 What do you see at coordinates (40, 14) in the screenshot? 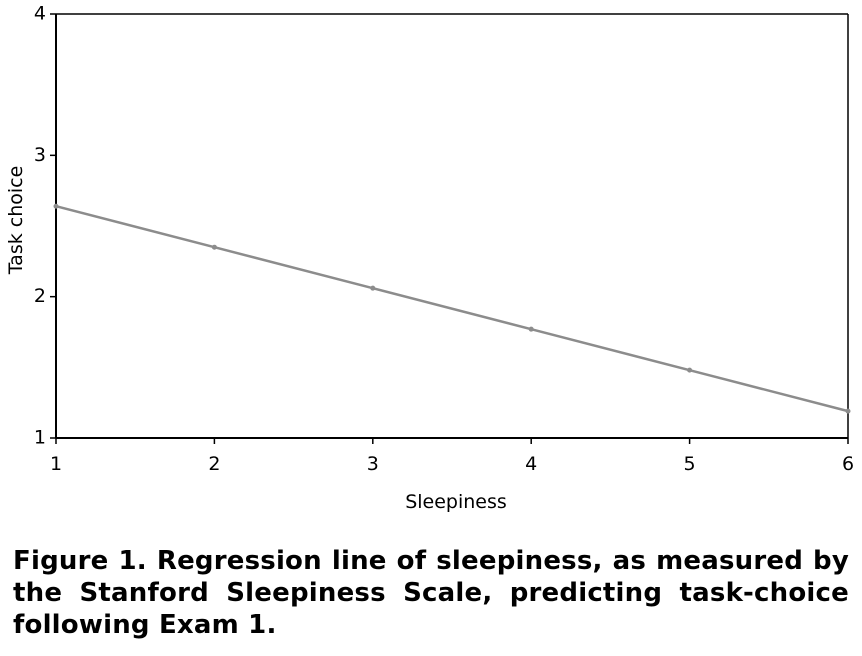
I see `y-tick-label: 4` at bounding box center [40, 14].